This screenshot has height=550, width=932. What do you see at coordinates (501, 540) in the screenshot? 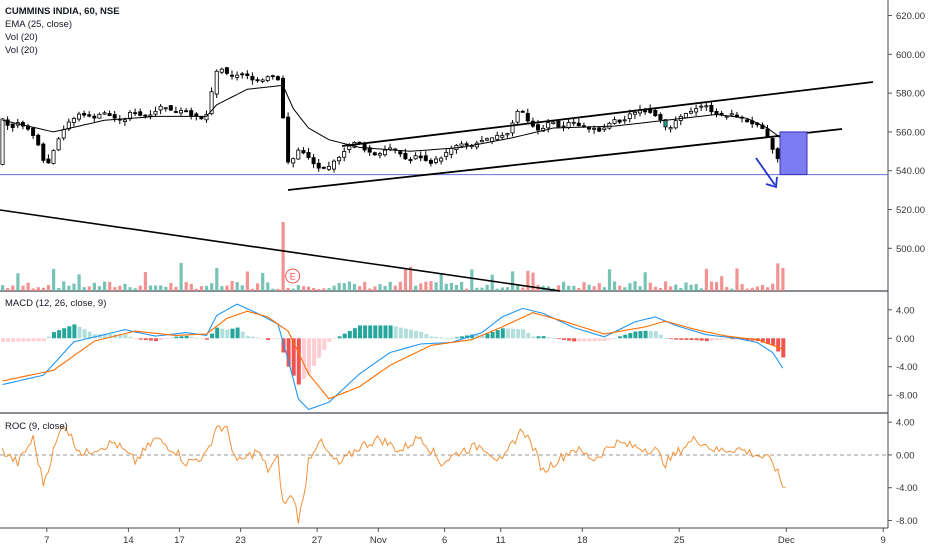
I see `time-axis-tick-label: 11` at bounding box center [501, 540].